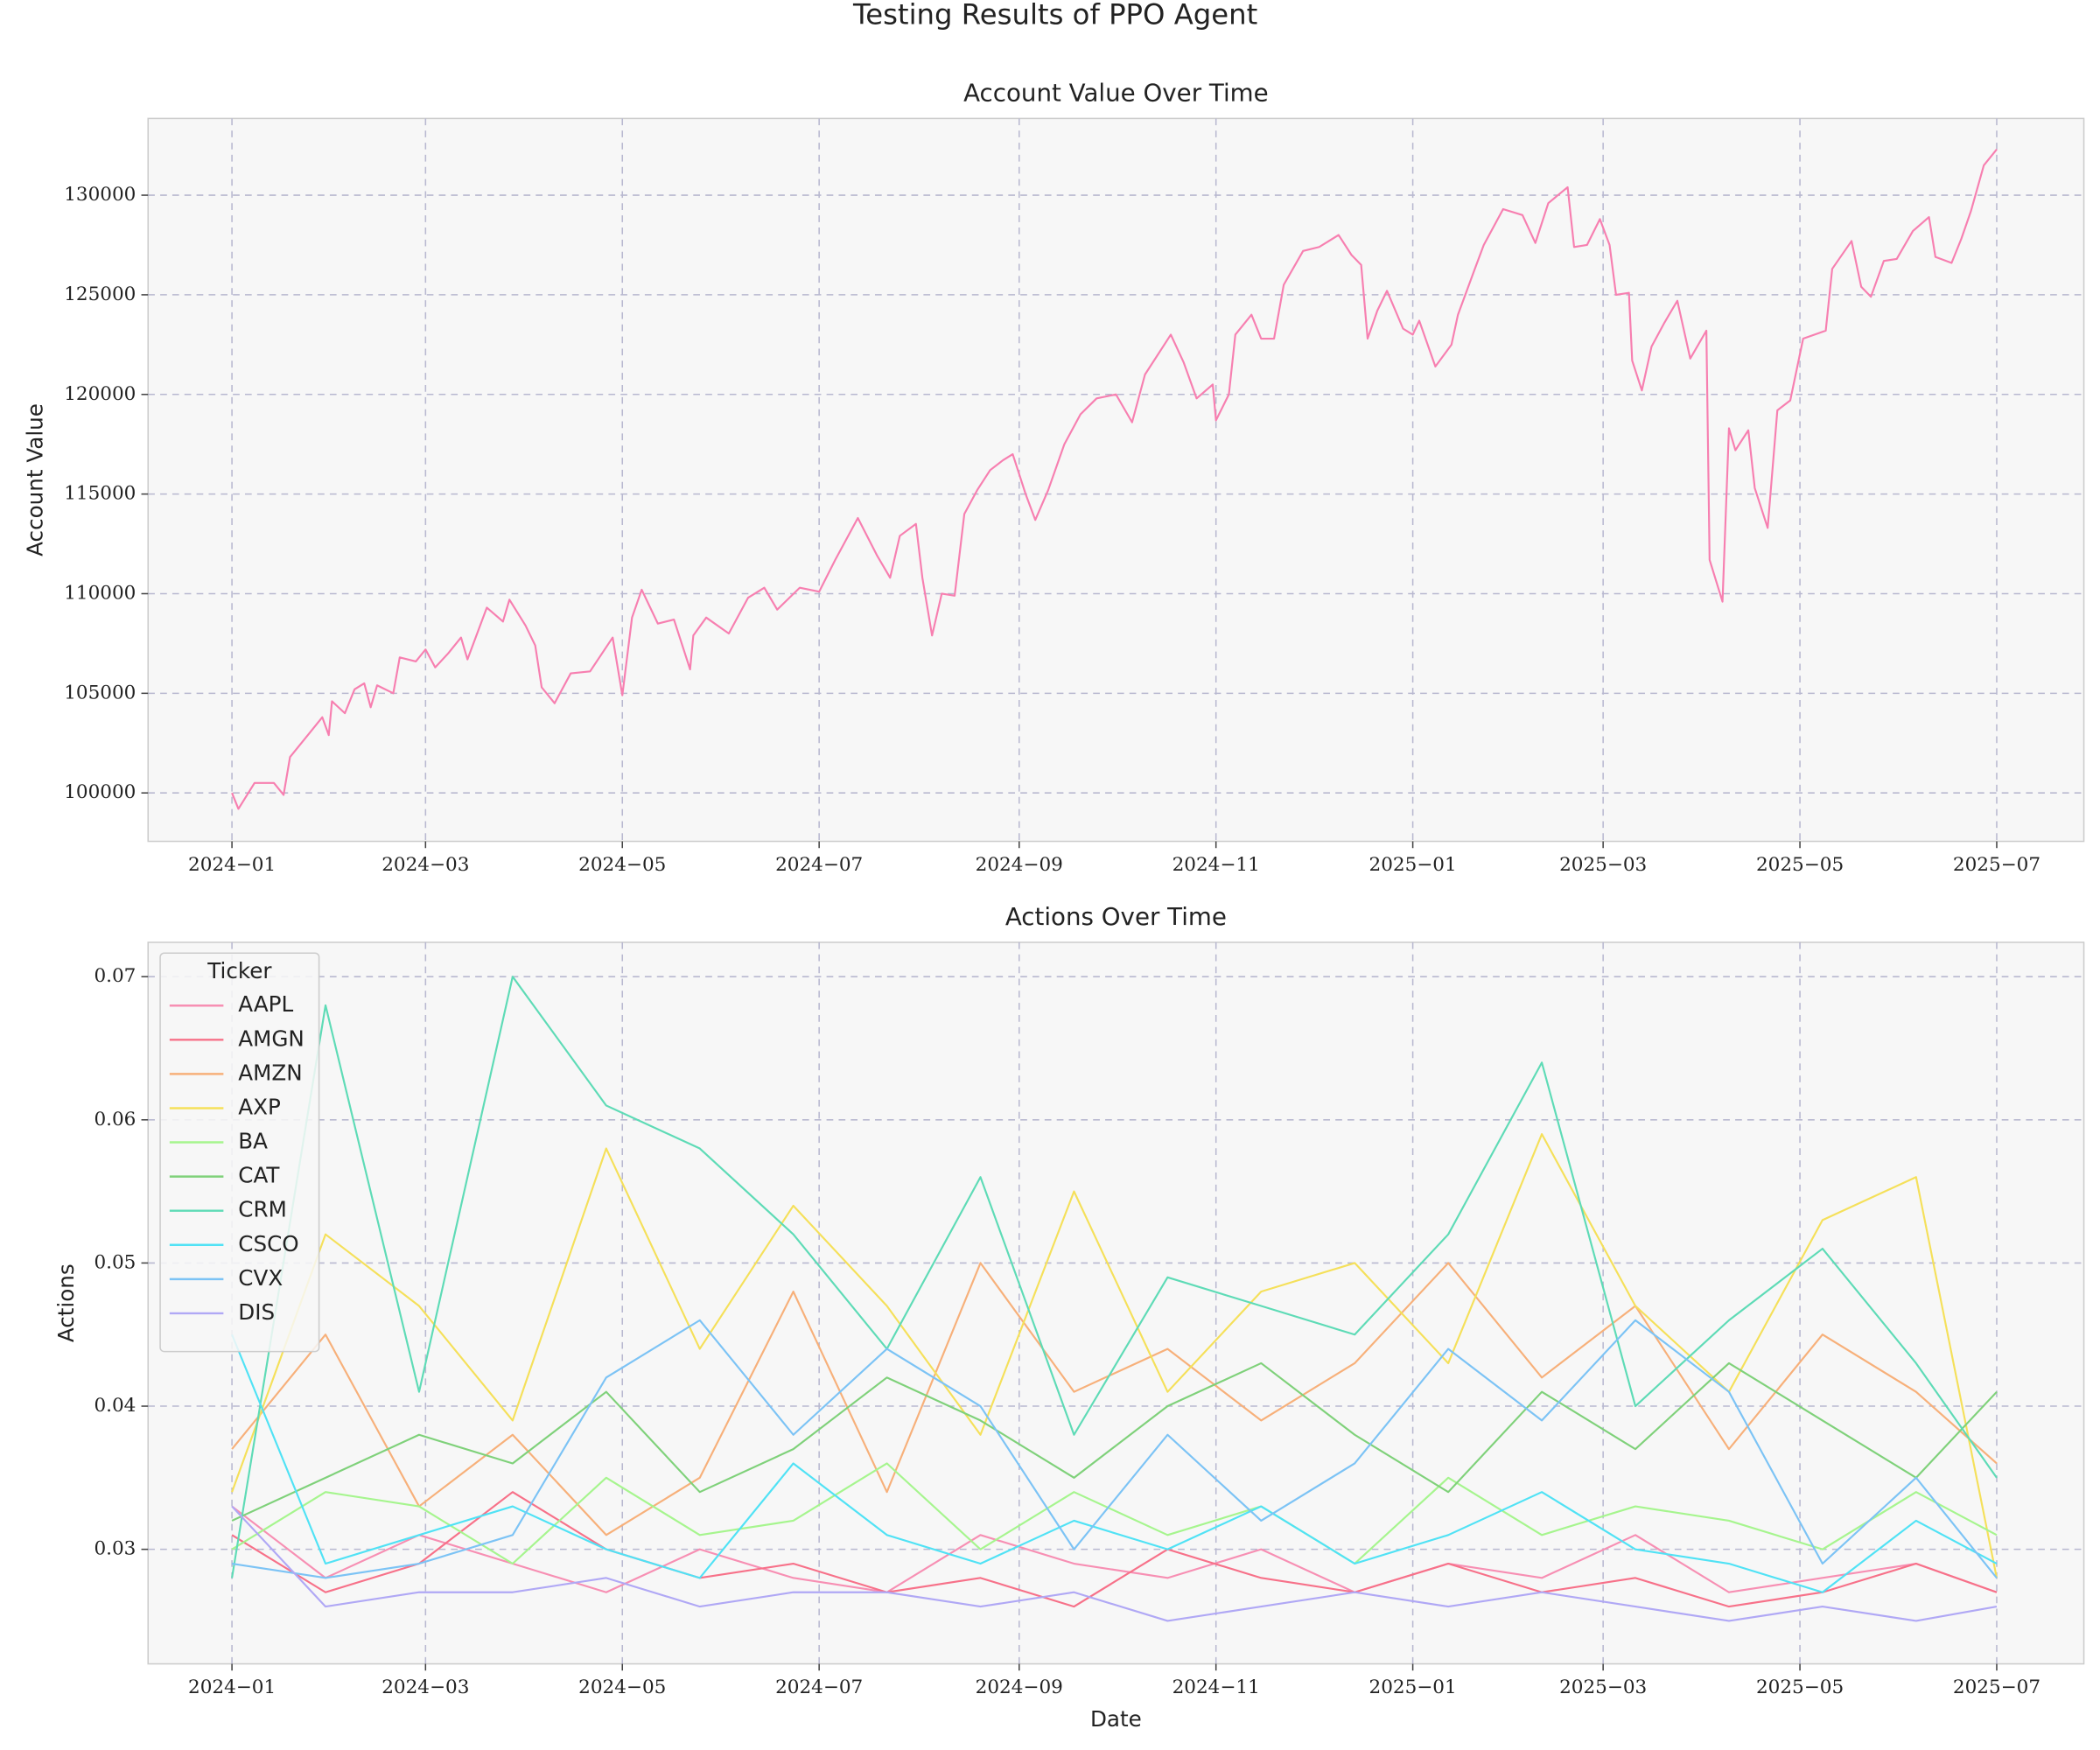 Image resolution: width=2100 pixels, height=1750 pixels. Describe the element at coordinates (35, 479) in the screenshot. I see `y-axis-label: Account Value` at that location.